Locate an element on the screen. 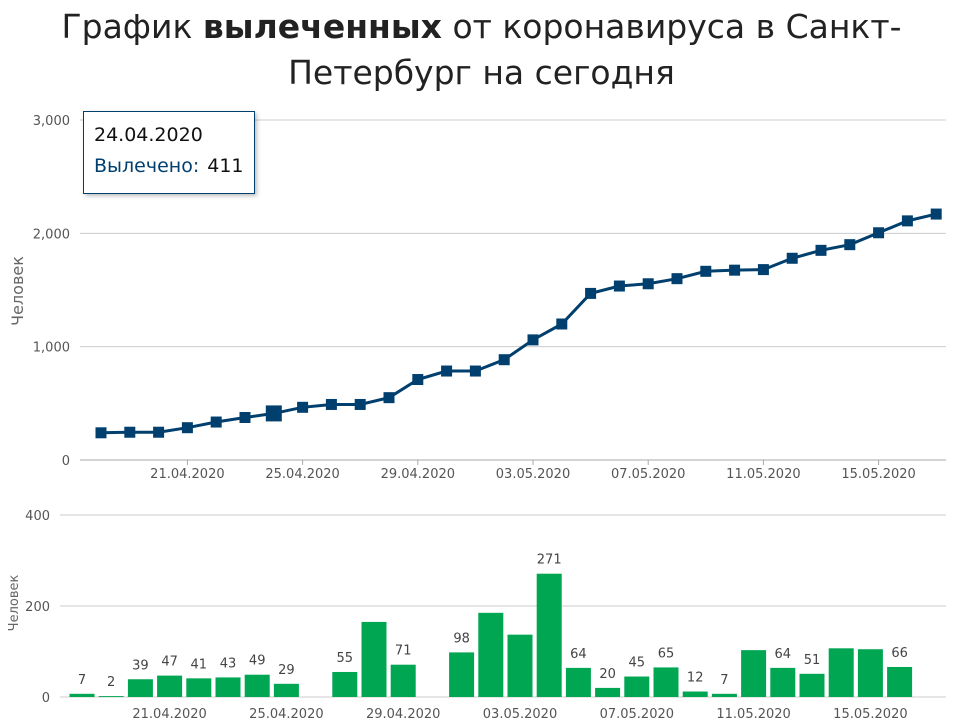 Image resolution: width=963 pixels, height=725 pixels. bar-data-label: 41 is located at coordinates (199, 664).